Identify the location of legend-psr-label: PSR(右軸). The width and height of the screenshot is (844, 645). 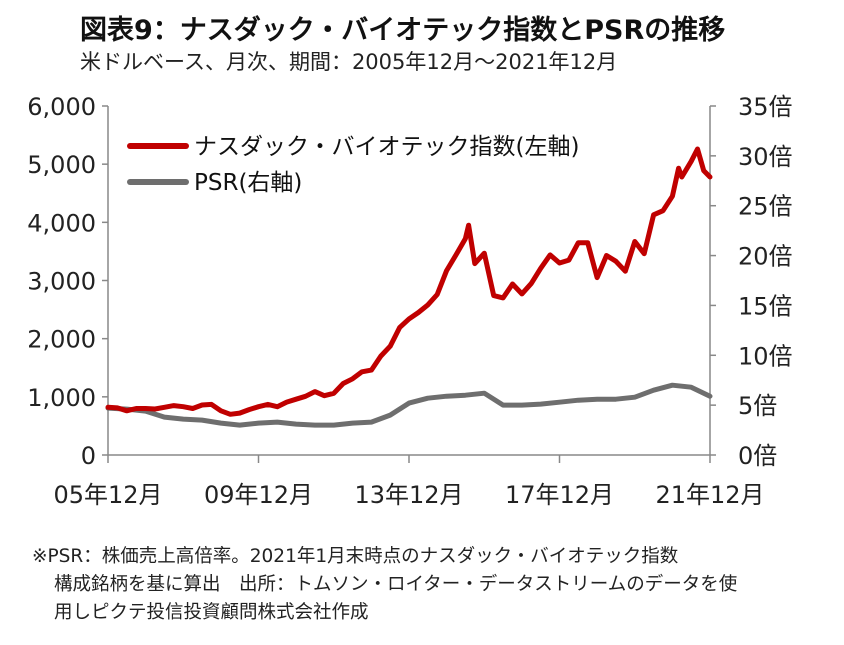
(248, 183).